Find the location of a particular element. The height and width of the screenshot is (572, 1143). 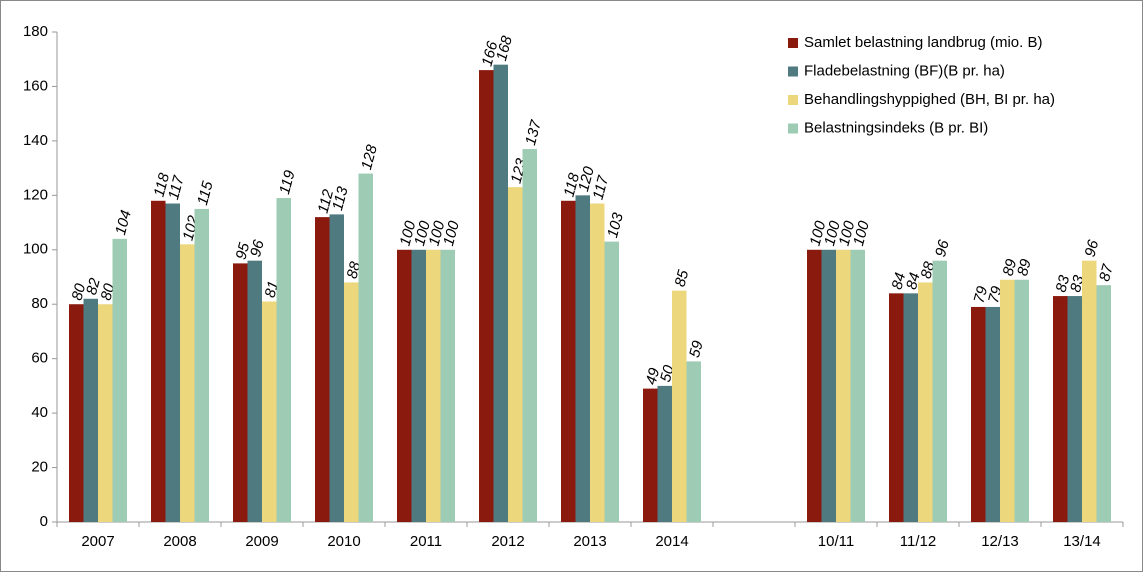

y-tick-label: 60 is located at coordinates (39, 358).